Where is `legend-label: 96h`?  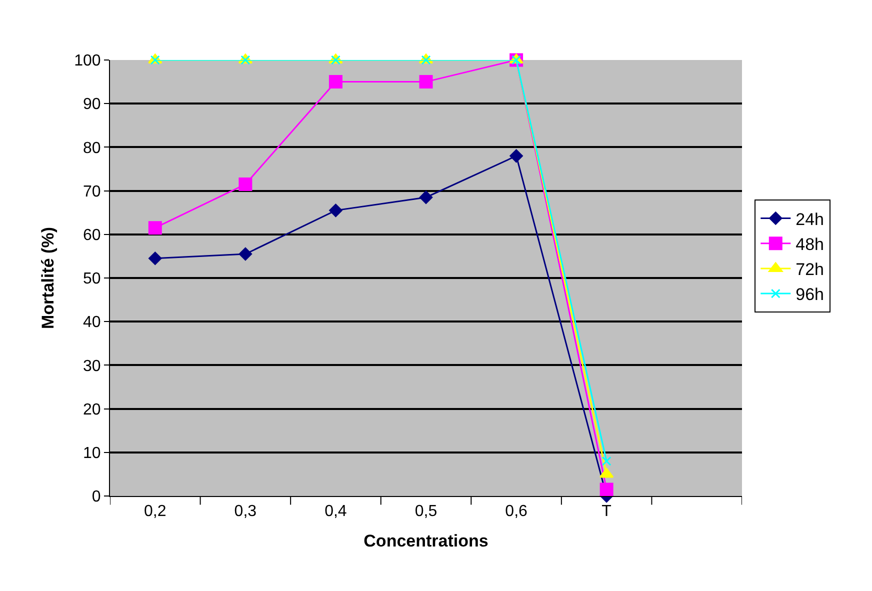 legend-label: 96h is located at coordinates (810, 294).